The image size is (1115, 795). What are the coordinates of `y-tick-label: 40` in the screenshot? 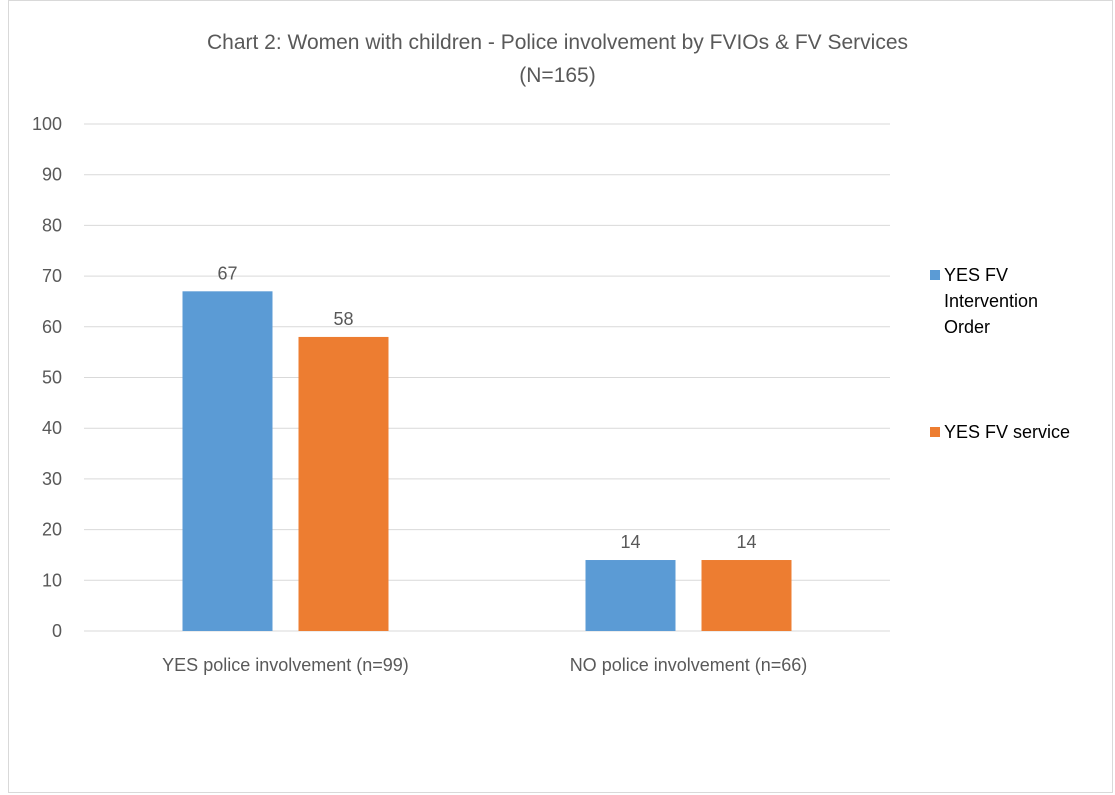 It's located at (52, 428).